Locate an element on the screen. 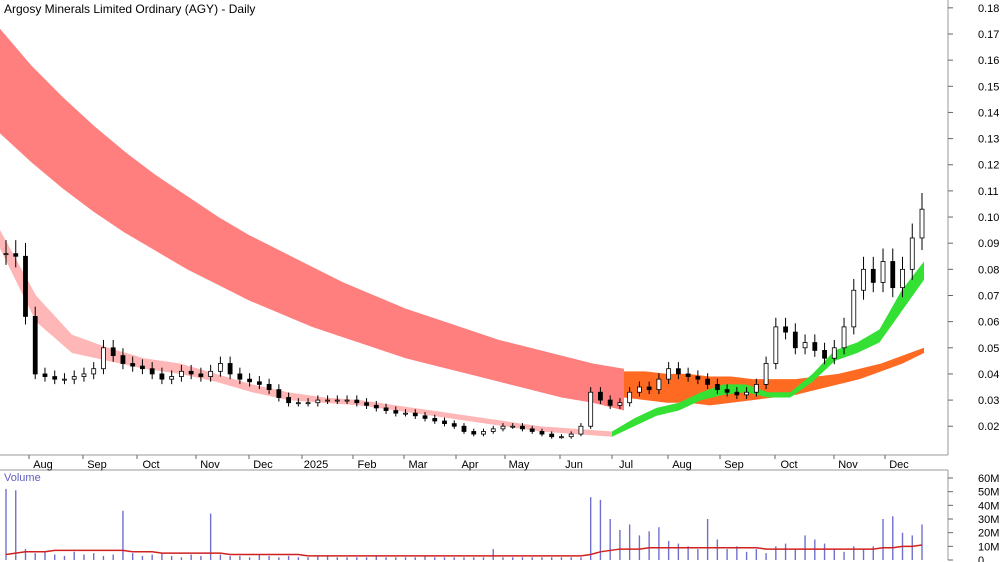 The width and height of the screenshot is (1000, 562). date-tick-label: Nov is located at coordinates (210, 465).